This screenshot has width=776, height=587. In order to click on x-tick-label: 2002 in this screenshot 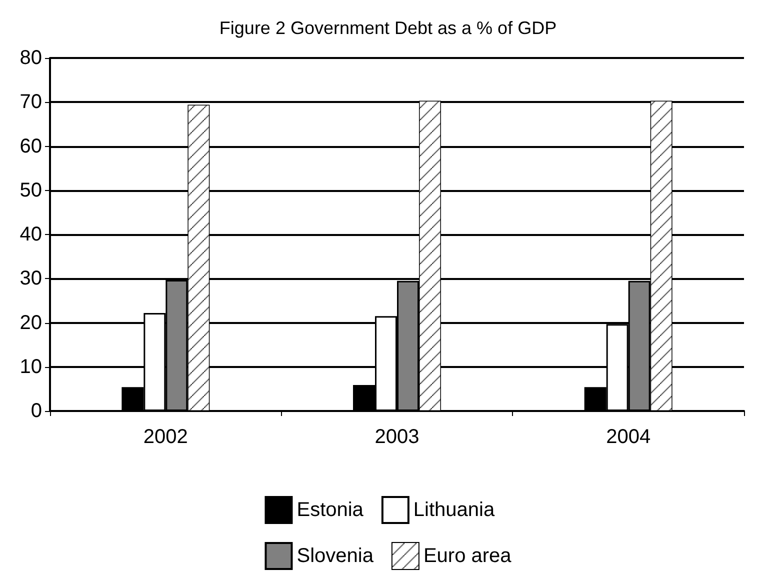, I will do `click(165, 437)`.